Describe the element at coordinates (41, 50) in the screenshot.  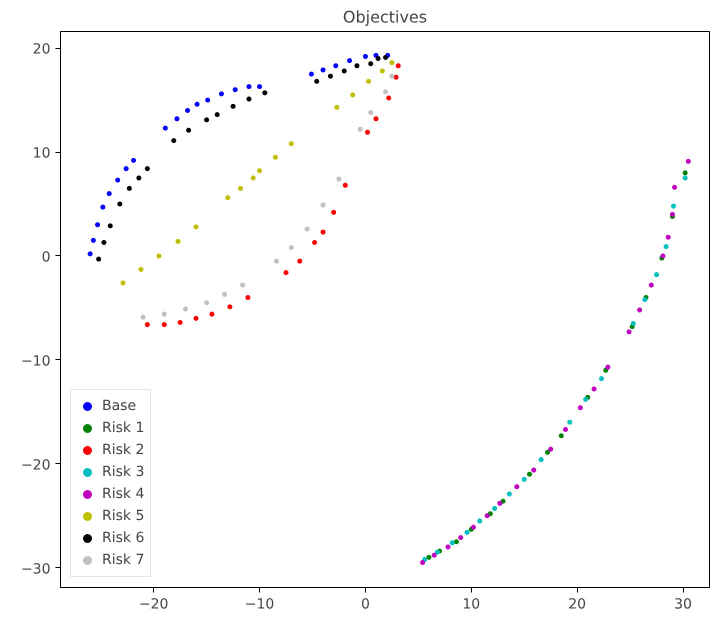
I see `y-tick-label: 20` at that location.